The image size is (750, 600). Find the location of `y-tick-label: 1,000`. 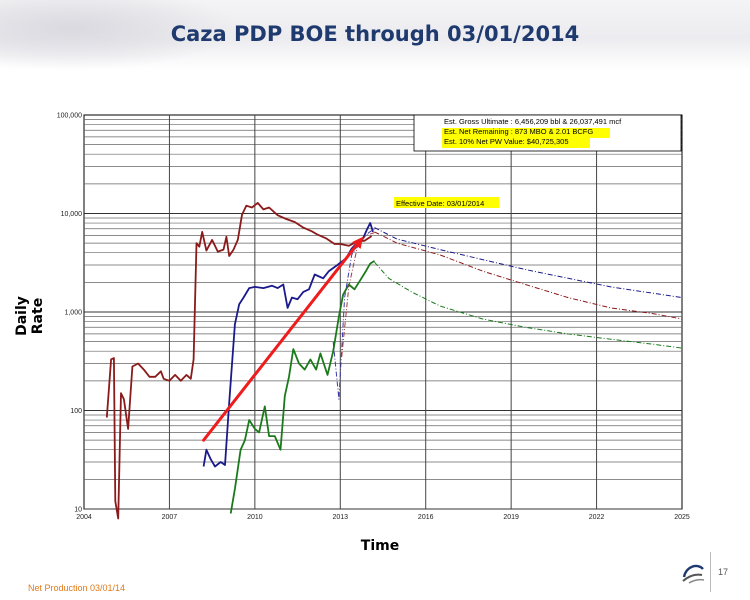

y-tick-label: 1,000 is located at coordinates (73, 313).